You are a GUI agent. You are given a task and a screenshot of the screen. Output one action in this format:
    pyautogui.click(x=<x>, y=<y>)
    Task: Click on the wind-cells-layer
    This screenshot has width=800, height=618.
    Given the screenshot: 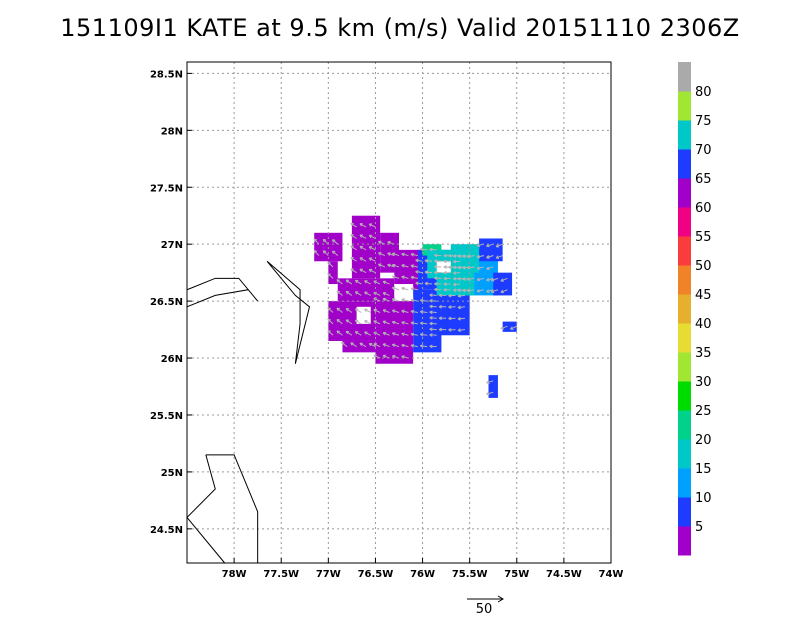 What is the action you would take?
    pyautogui.click(x=415, y=306)
    